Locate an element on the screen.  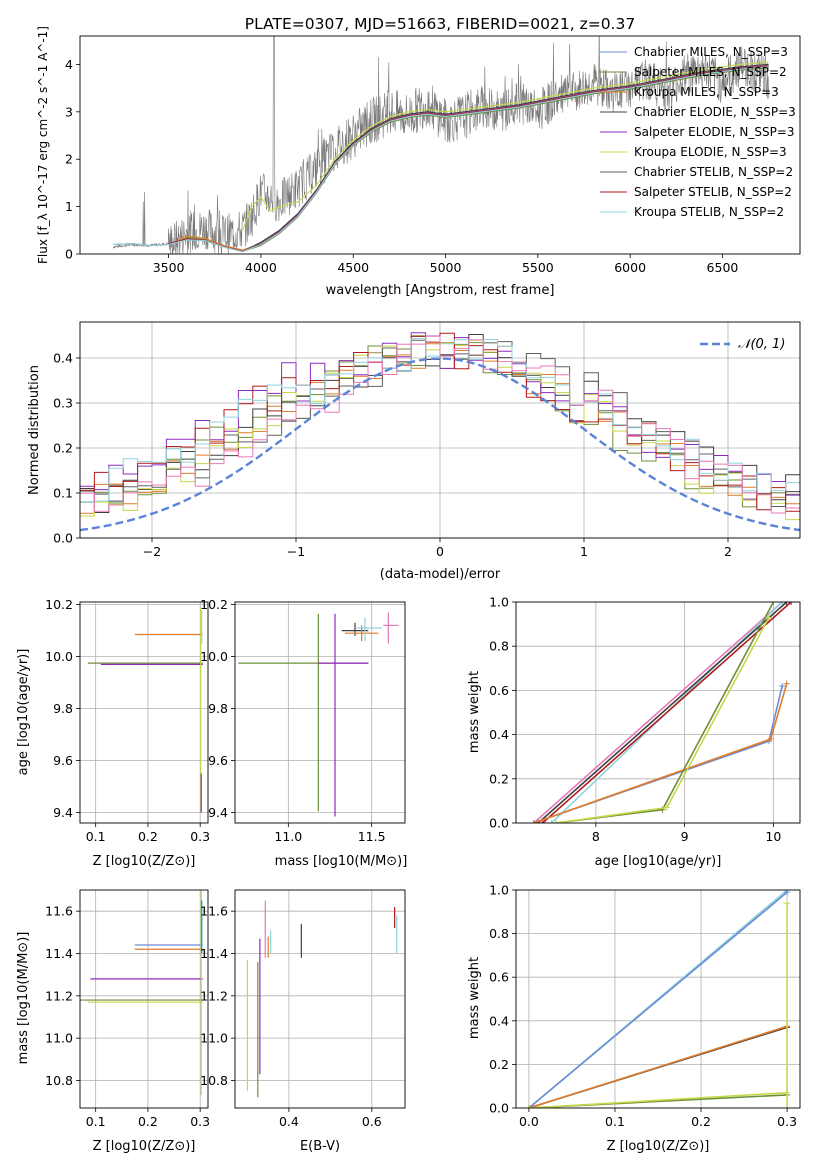
legend-entry: Salpeter ELODIE, N_SSP=3 is located at coordinates (714, 132).